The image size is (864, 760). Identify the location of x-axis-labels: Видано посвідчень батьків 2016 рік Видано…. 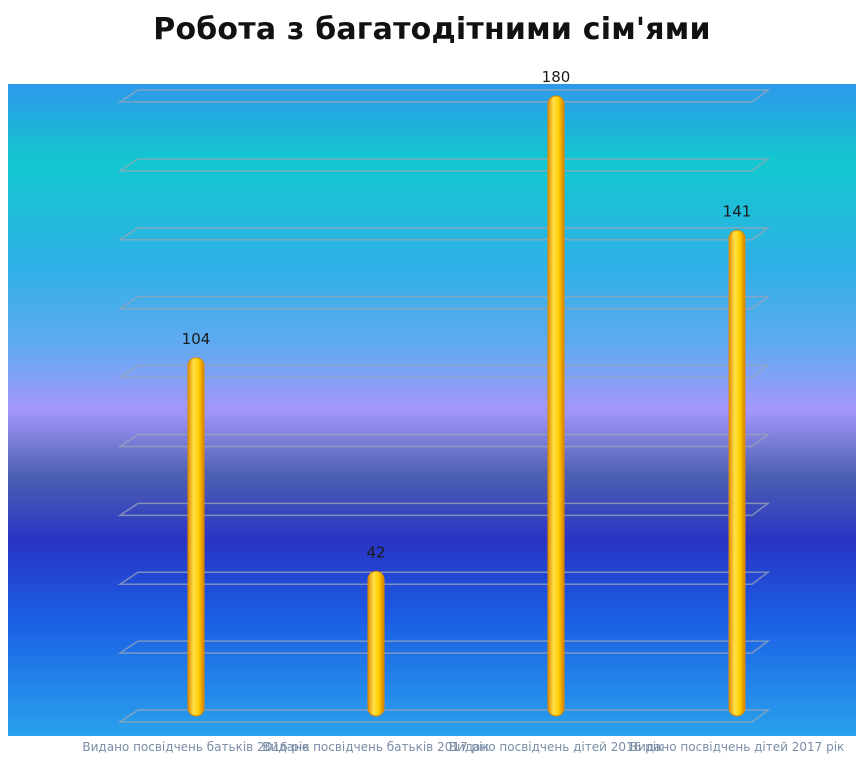
(432, 749).